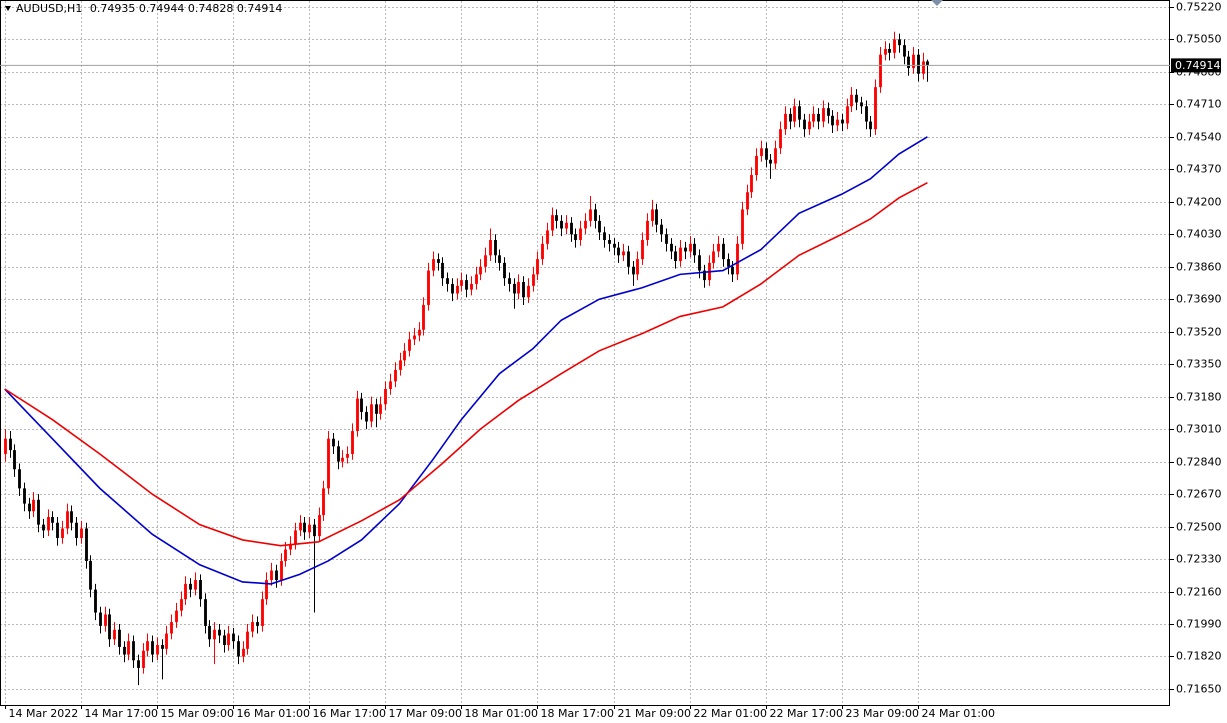  I want to click on x-tick-label: 17 Mar 09:00, so click(425, 713).